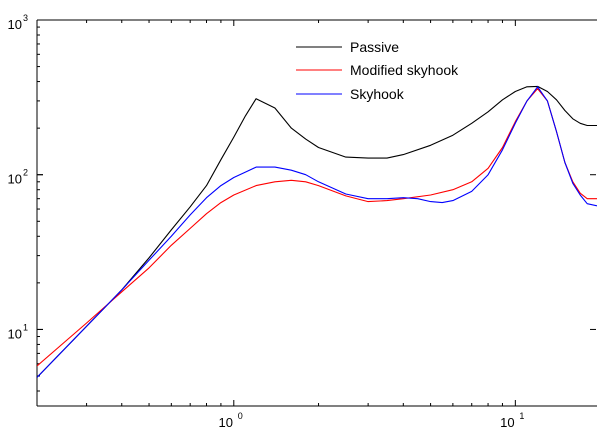 This screenshot has height=434, width=597. What do you see at coordinates (374, 47) in the screenshot?
I see `legend-label: Passive` at bounding box center [374, 47].